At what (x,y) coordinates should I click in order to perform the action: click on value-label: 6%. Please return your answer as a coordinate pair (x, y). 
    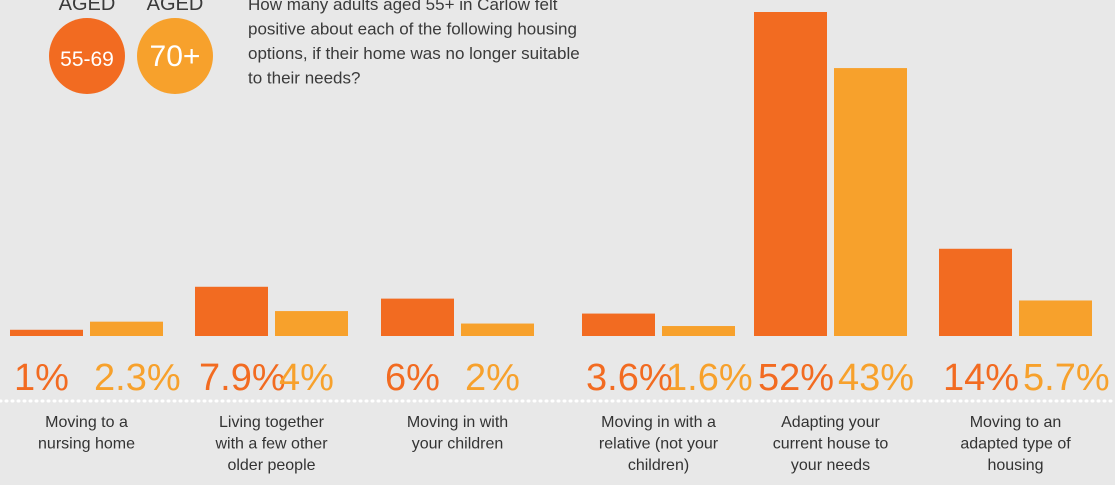
    Looking at the image, I should click on (412, 378).